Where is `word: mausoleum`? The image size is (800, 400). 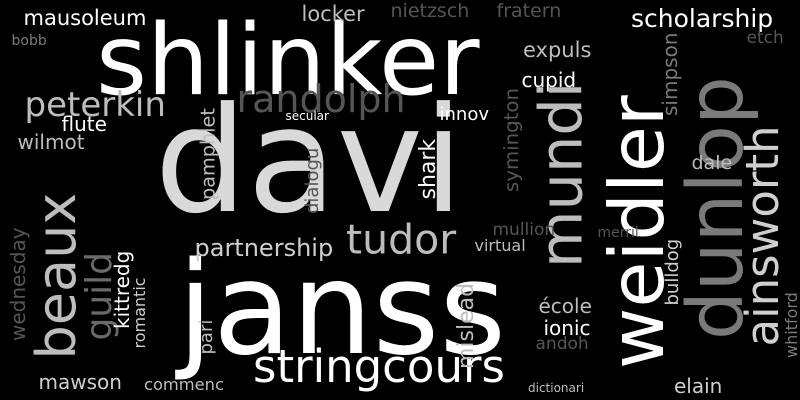
word: mausoleum is located at coordinates (85, 18).